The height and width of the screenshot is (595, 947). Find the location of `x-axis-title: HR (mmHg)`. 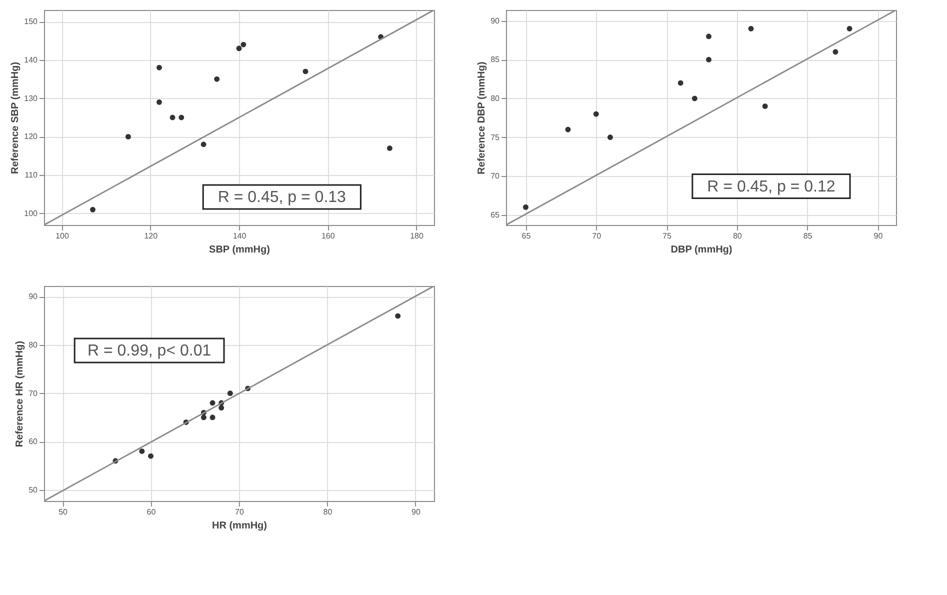

x-axis-title: HR (mmHg) is located at coordinates (239, 526).